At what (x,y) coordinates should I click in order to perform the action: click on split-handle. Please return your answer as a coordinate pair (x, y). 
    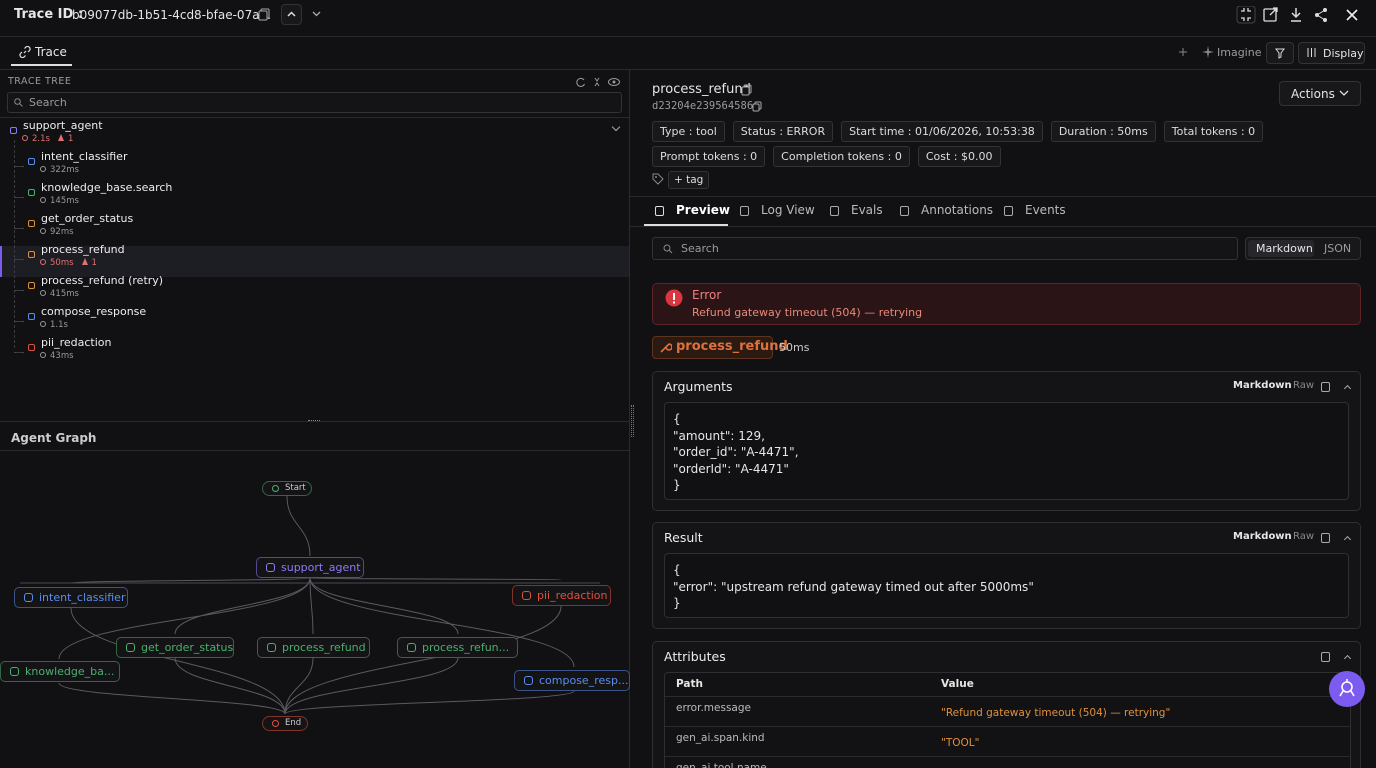
    Looking at the image, I should click on (632, 421).